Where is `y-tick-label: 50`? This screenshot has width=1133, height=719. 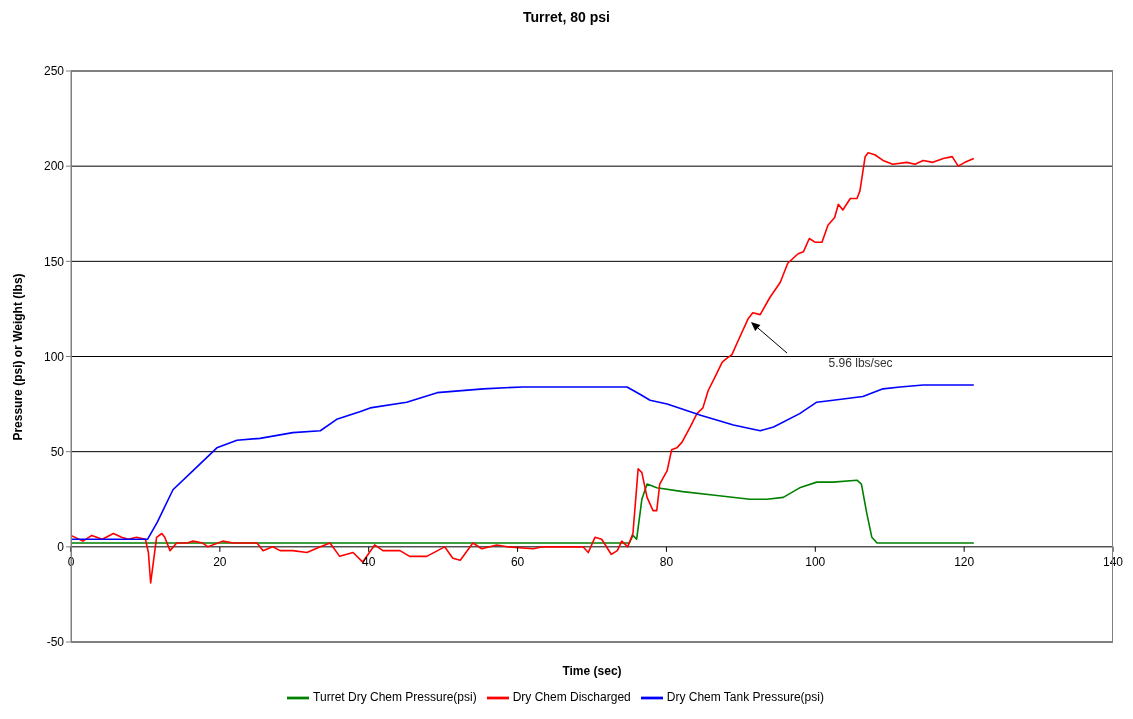 y-tick-label: 50 is located at coordinates (57, 451).